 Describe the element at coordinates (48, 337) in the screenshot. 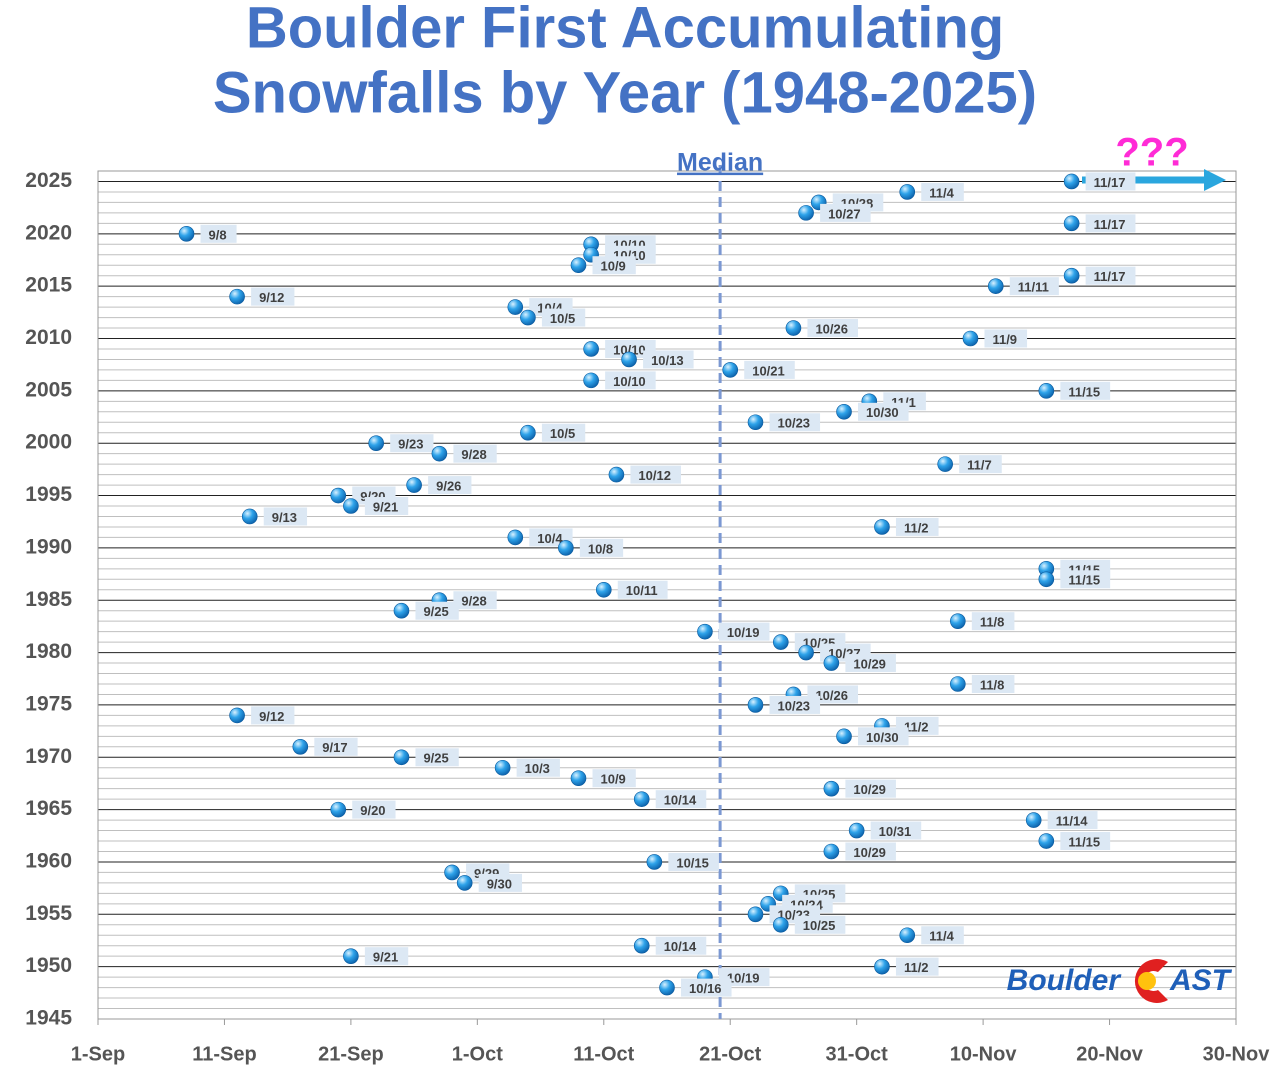

I see `y-tick-label: 2010` at that location.